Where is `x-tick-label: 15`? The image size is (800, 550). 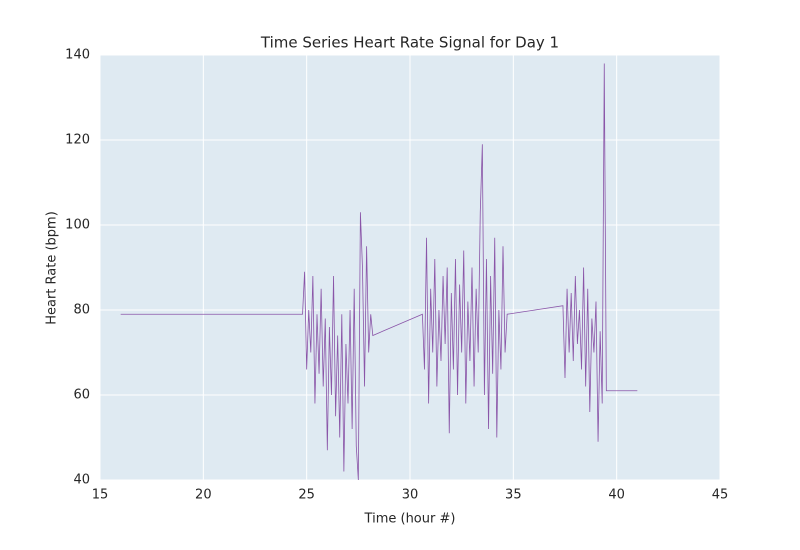
x-tick-label: 15 is located at coordinates (100, 495).